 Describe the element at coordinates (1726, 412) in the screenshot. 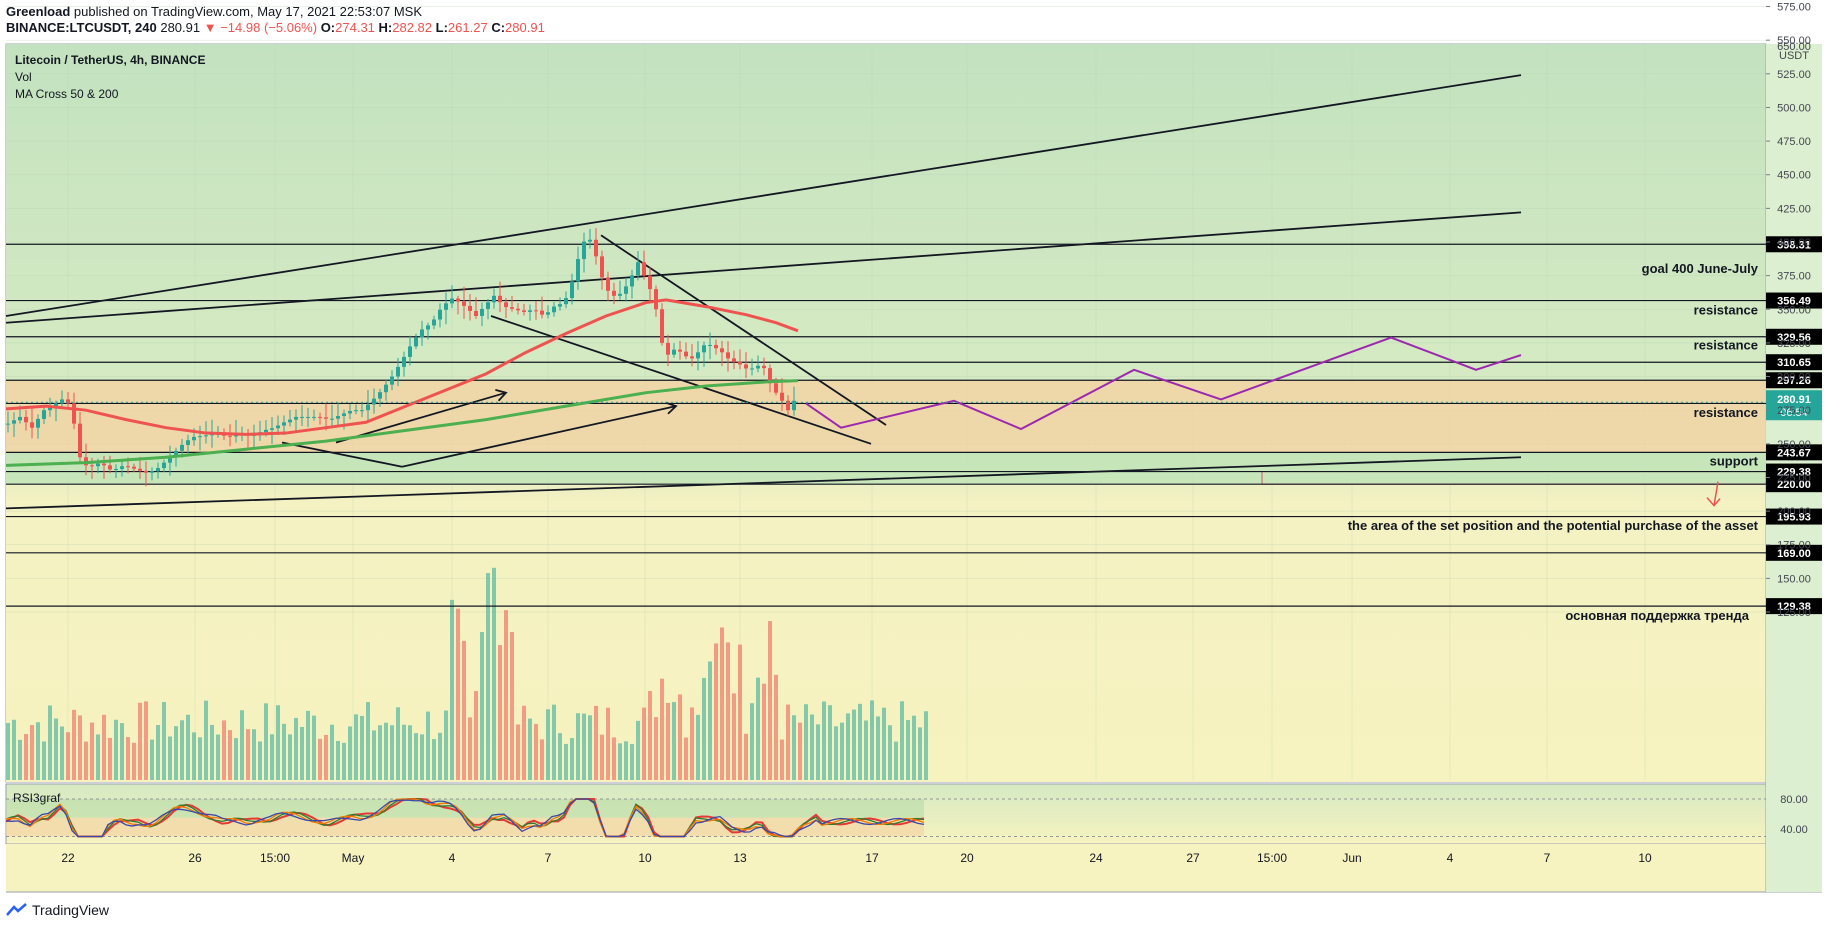

I see `annotation-label: resistance` at that location.